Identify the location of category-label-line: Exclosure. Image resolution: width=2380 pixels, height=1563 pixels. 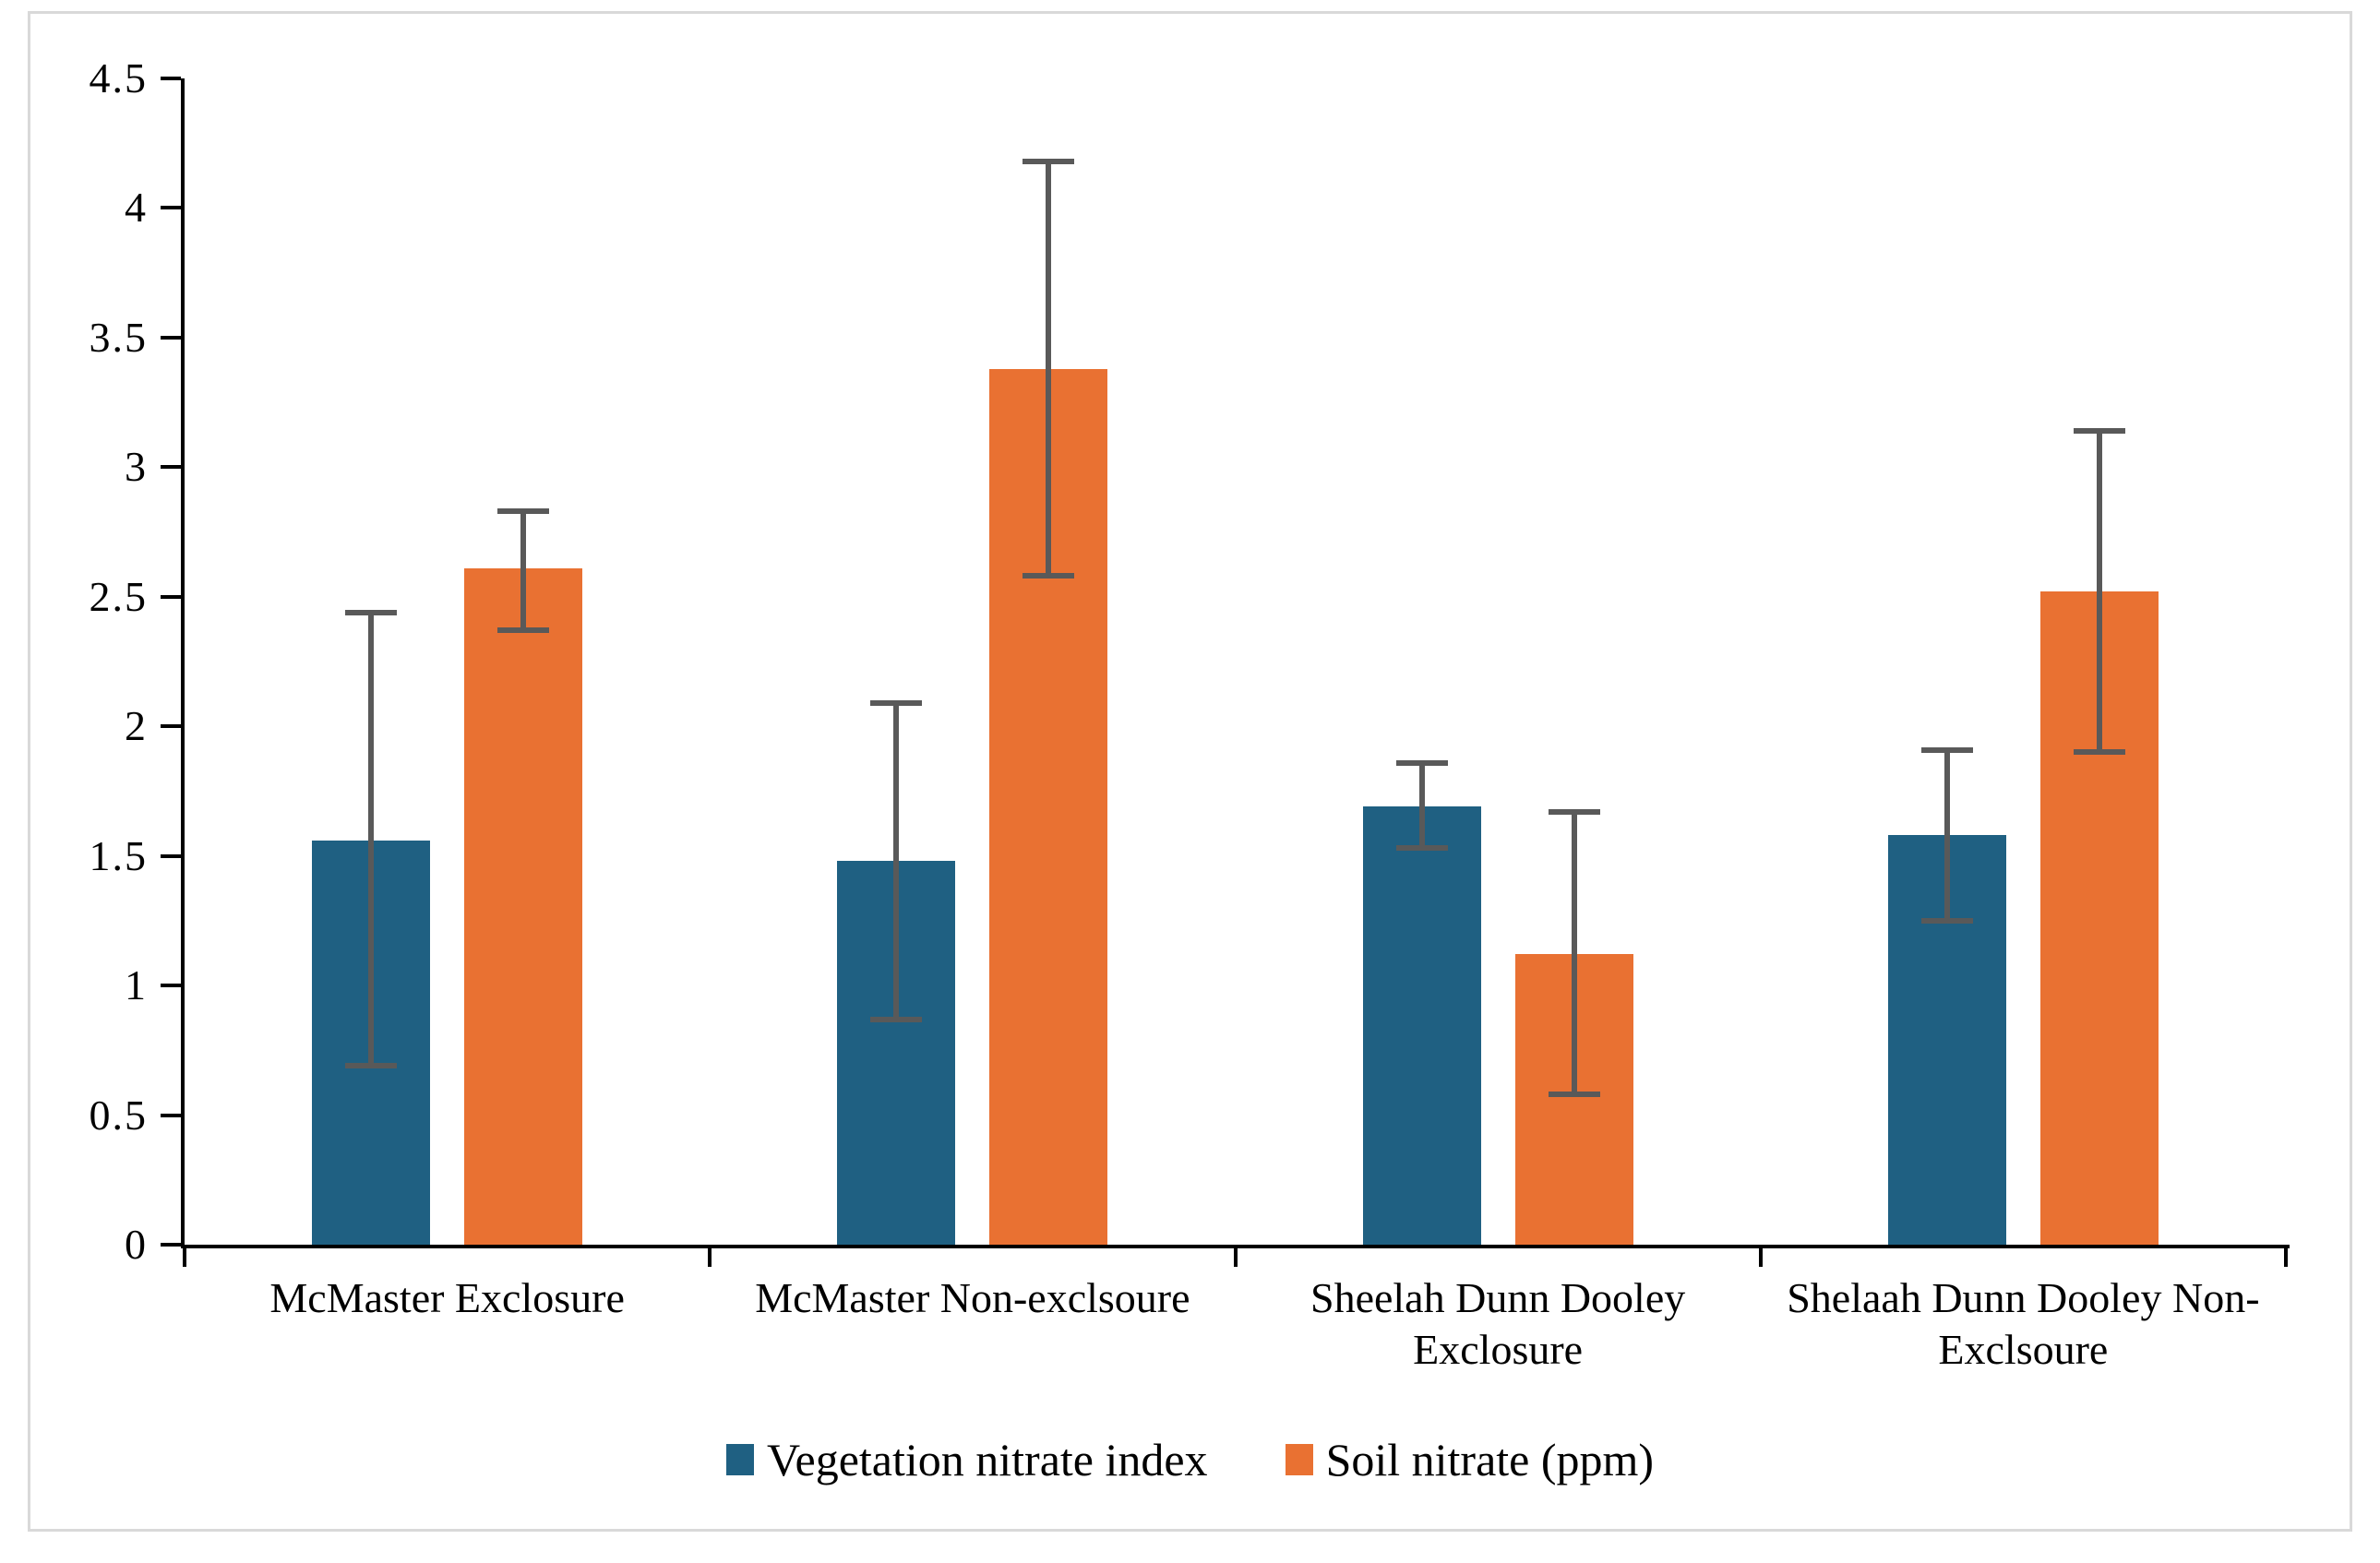
(1498, 1350).